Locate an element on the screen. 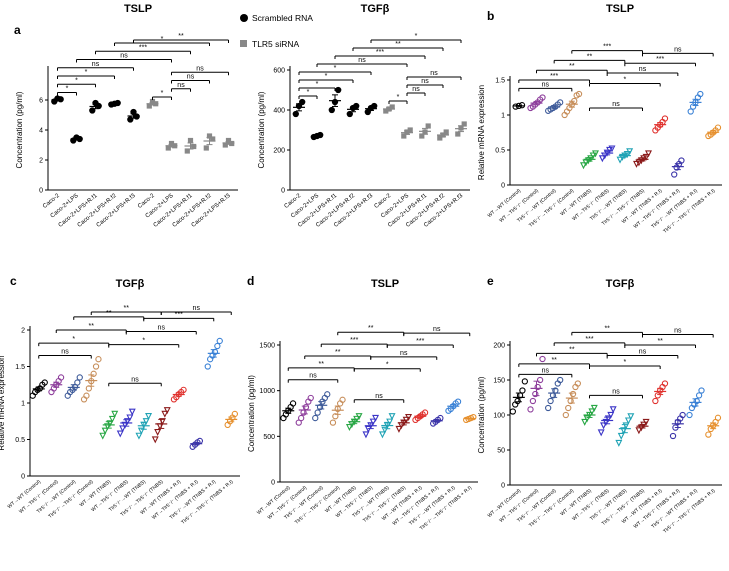  y-tick-label: 400 is located at coordinates (279, 111).